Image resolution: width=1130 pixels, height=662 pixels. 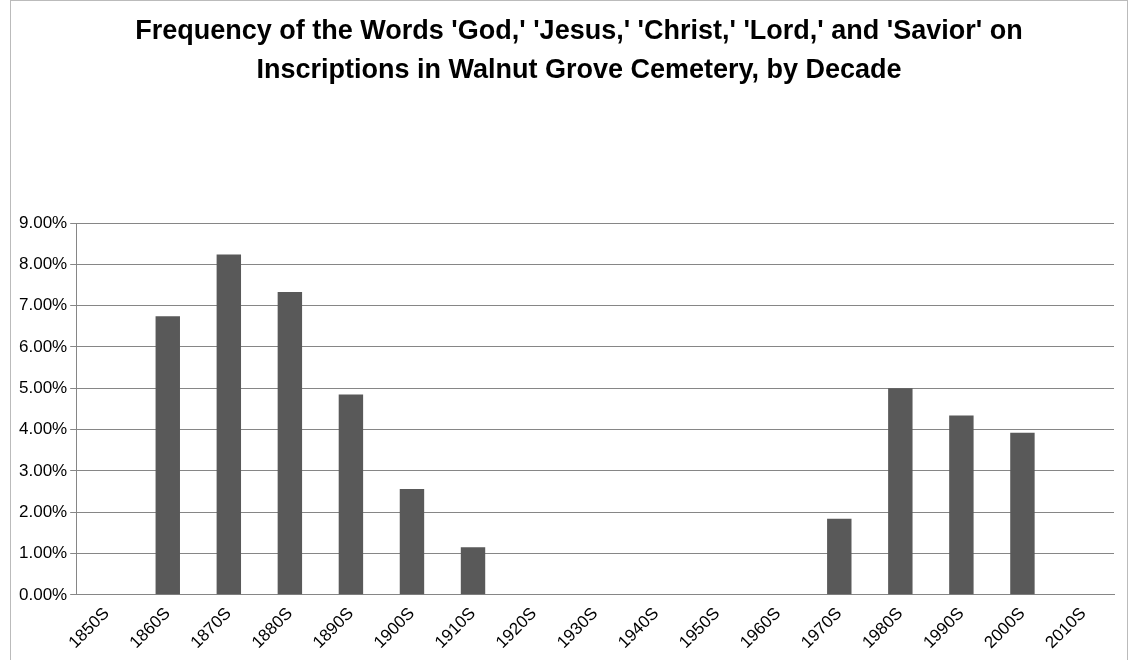 What do you see at coordinates (43, 429) in the screenshot?
I see `y-tick-label: 4.00%` at bounding box center [43, 429].